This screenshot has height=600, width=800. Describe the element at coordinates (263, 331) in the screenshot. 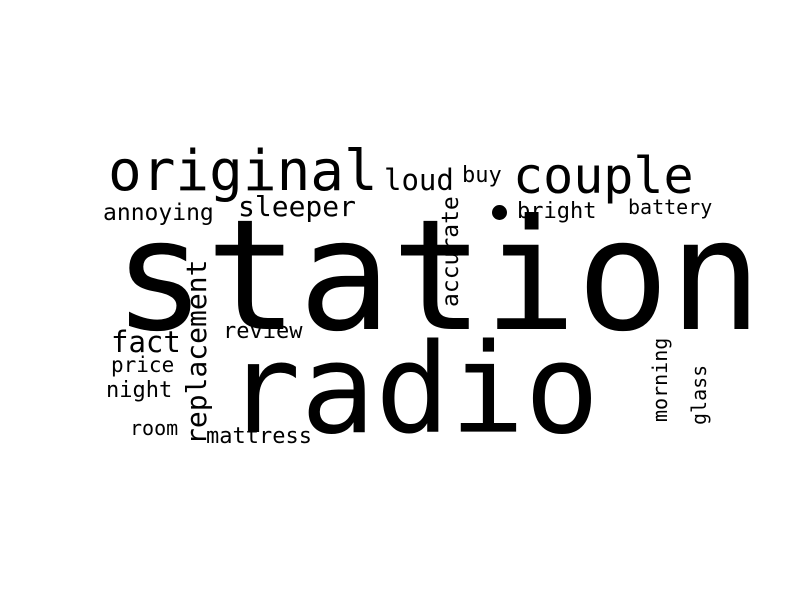

I see `word-review: review` at that location.